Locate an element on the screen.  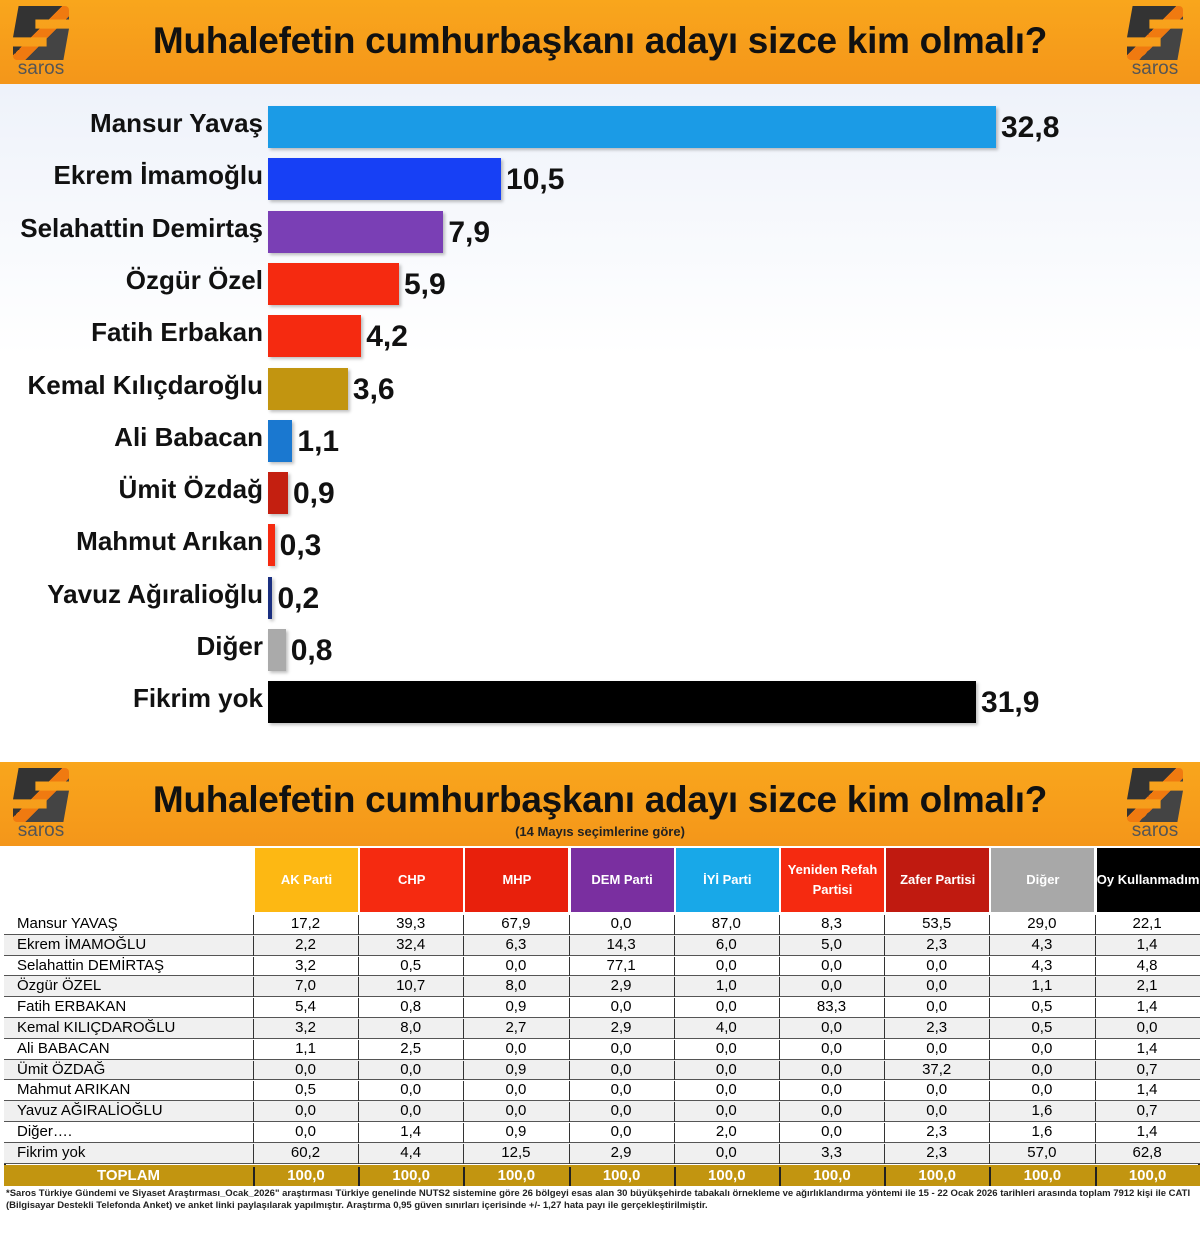
table-cell: 3,3 is located at coordinates (831, 1153).